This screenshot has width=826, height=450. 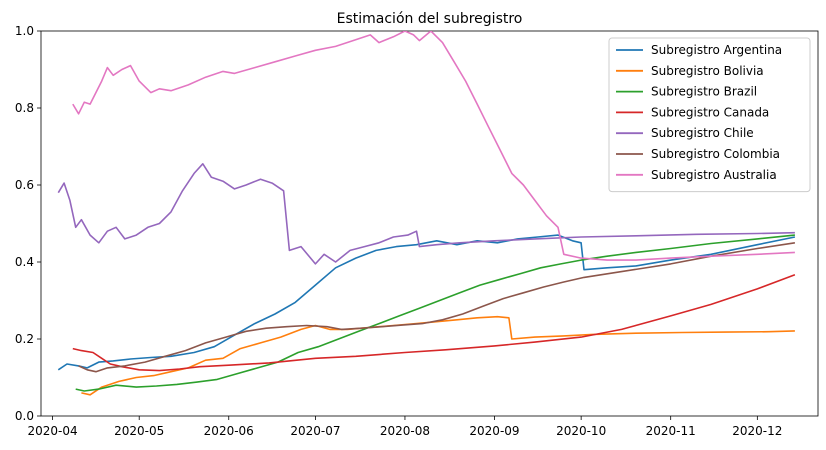 I want to click on x-tick-label: 2020-04, so click(x=52, y=431).